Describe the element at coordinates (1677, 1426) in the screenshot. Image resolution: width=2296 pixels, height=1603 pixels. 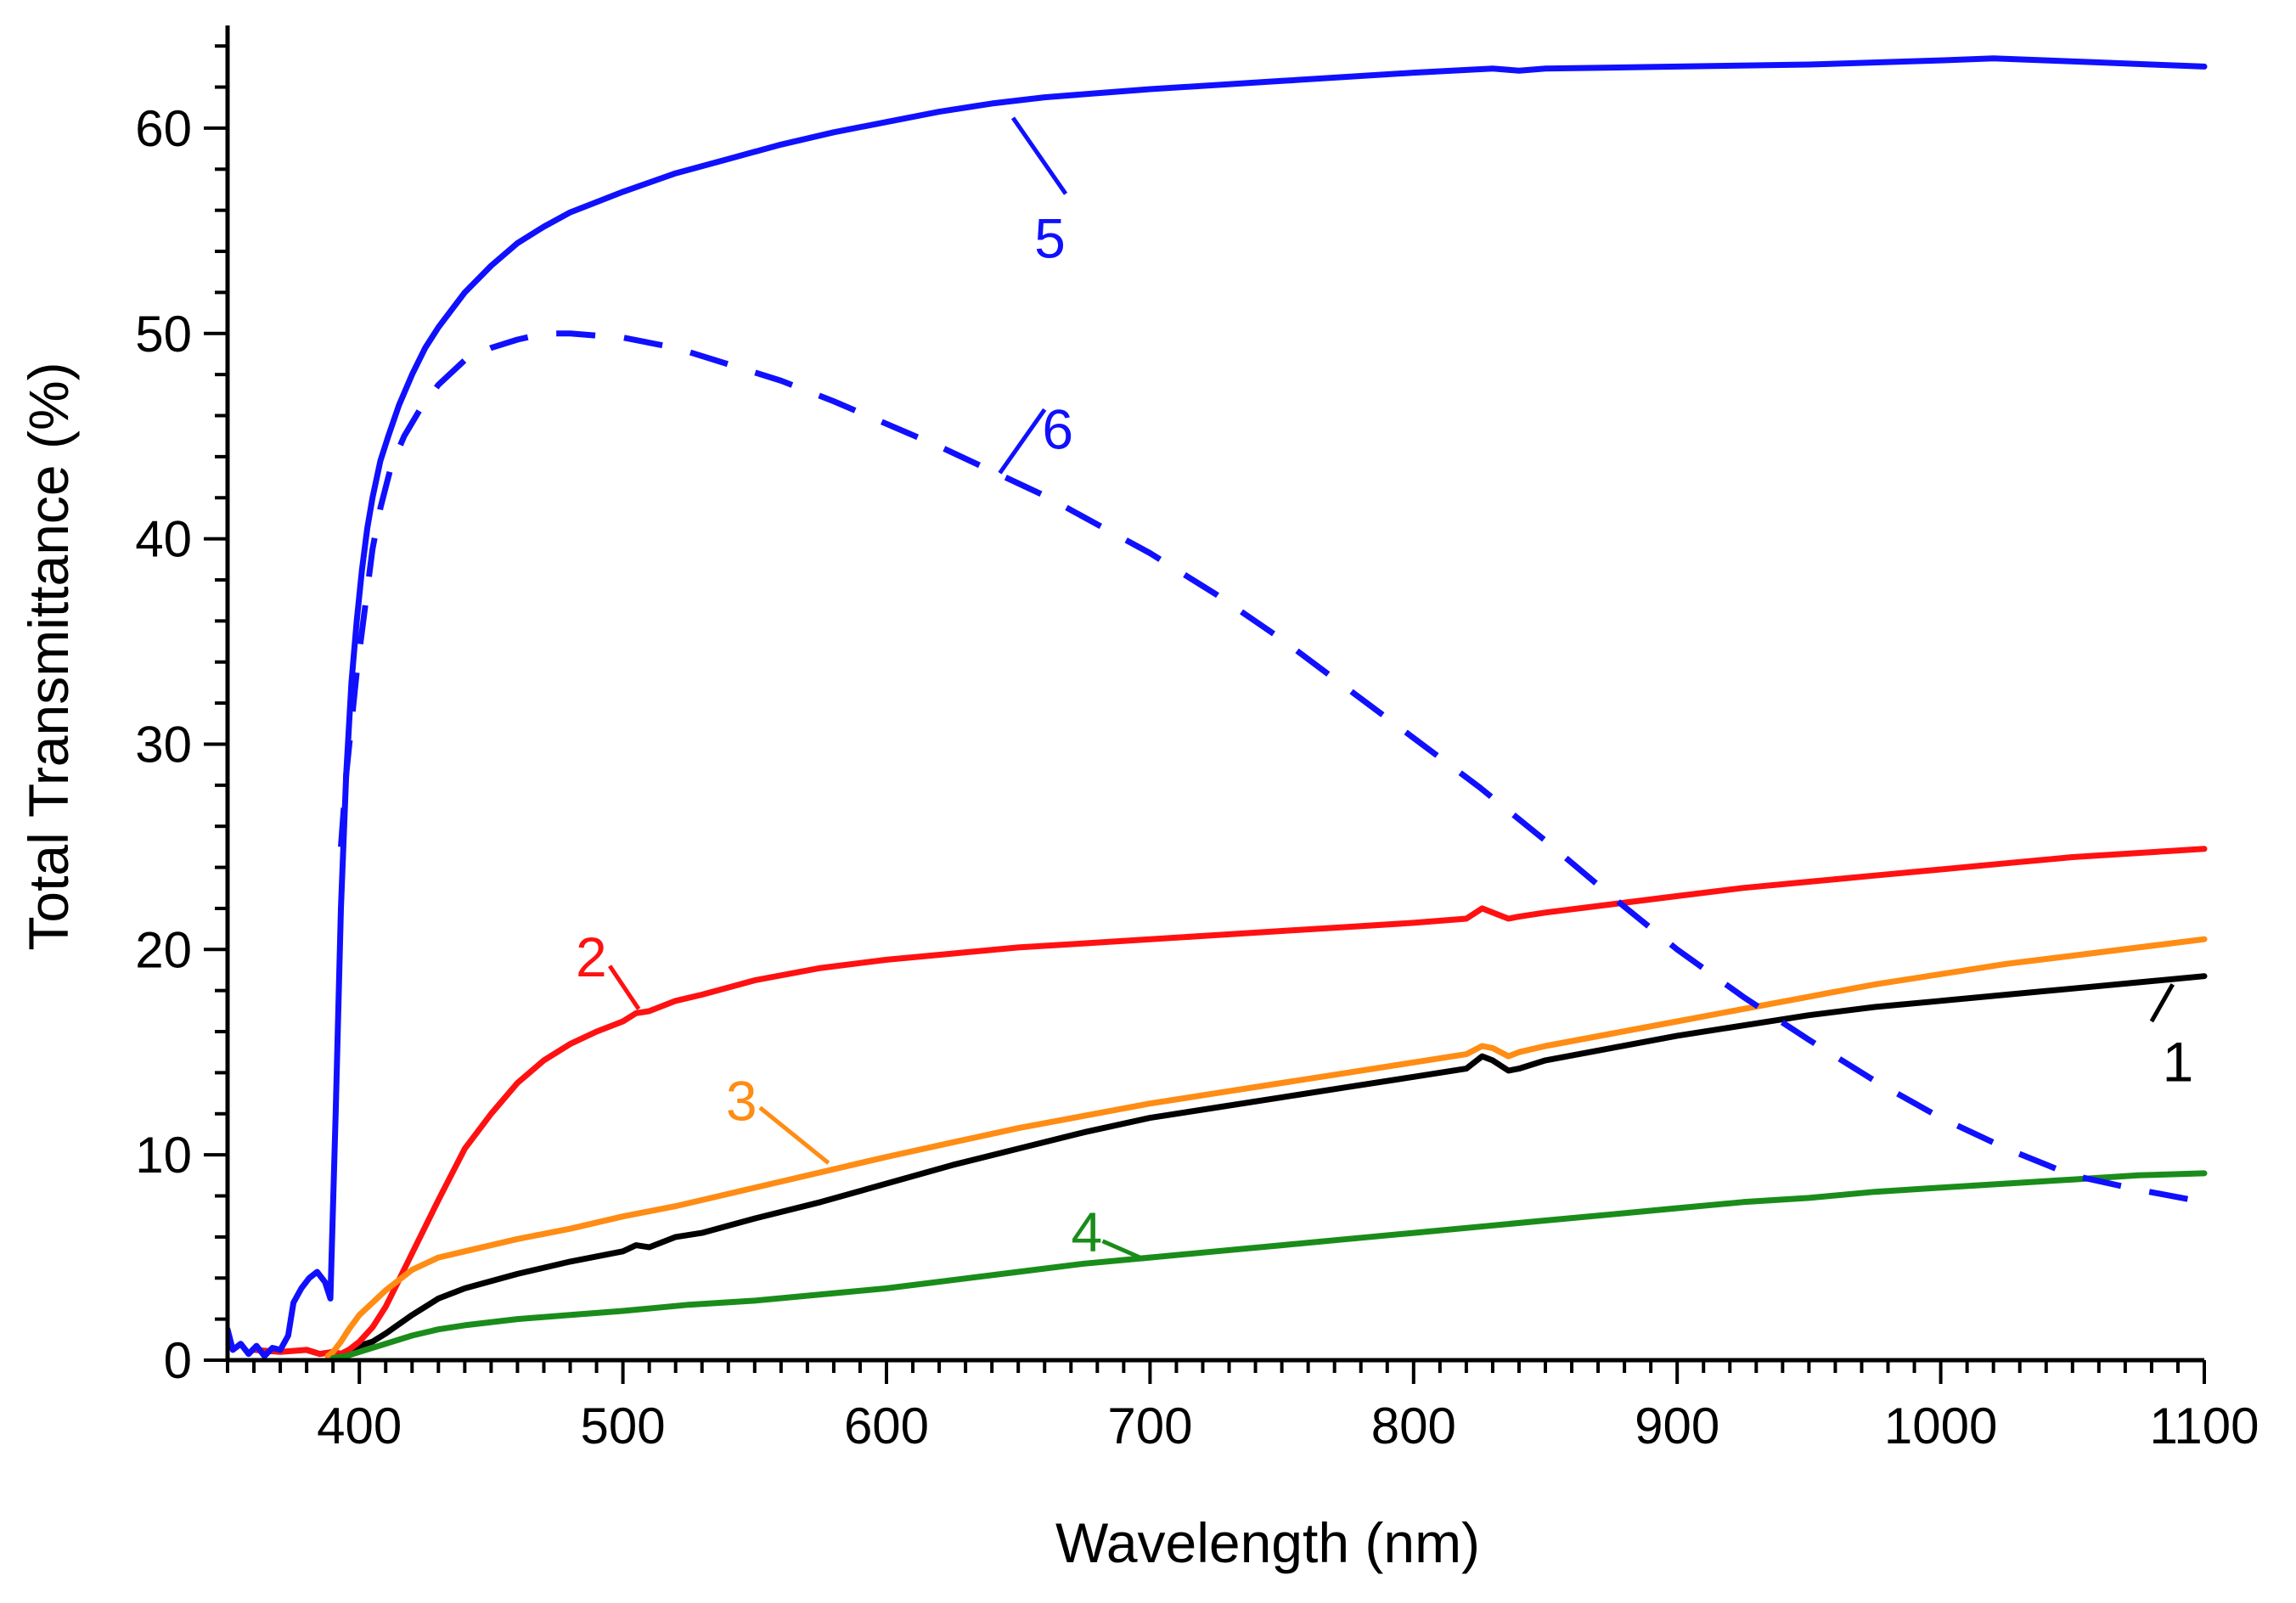
I see `x-tick-label: 900` at that location.